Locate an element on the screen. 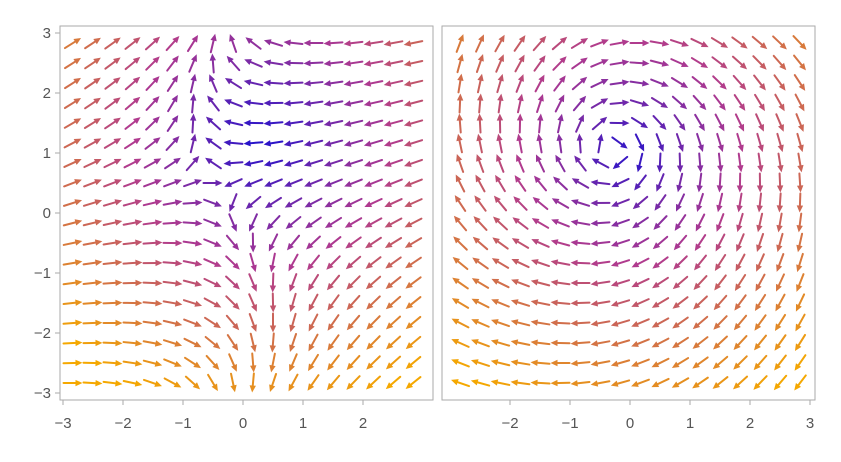 Image resolution: width=841 pixels, height=462 pixels. y-tick-label: −3 is located at coordinates (42, 393).